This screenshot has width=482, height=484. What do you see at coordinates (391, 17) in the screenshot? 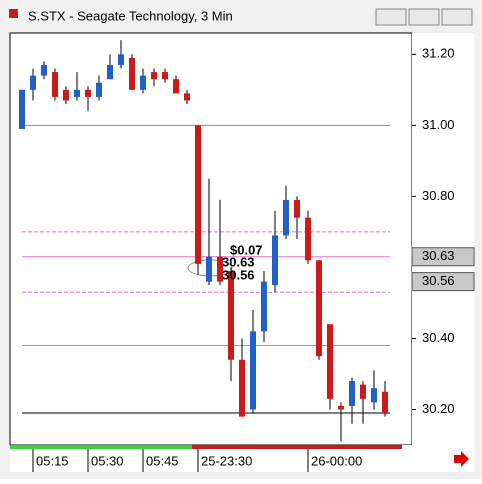
I see `minimize-button` at bounding box center [391, 17].